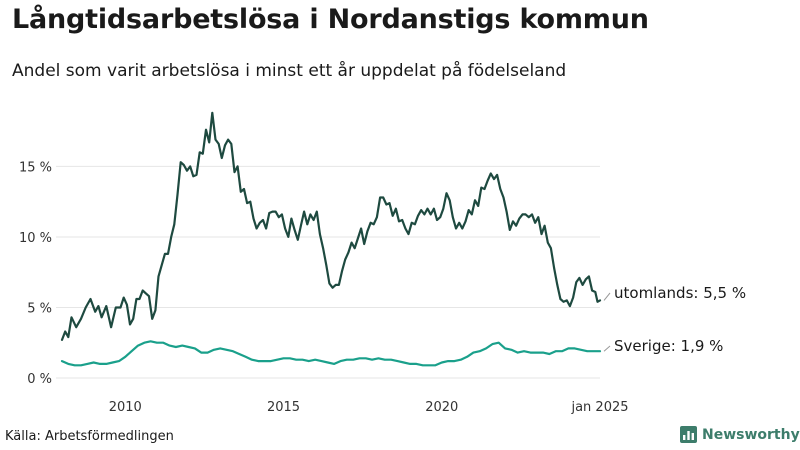  I want to click on x-axis-labels: 2010 2015 2020 jan 2025, so click(369, 407).